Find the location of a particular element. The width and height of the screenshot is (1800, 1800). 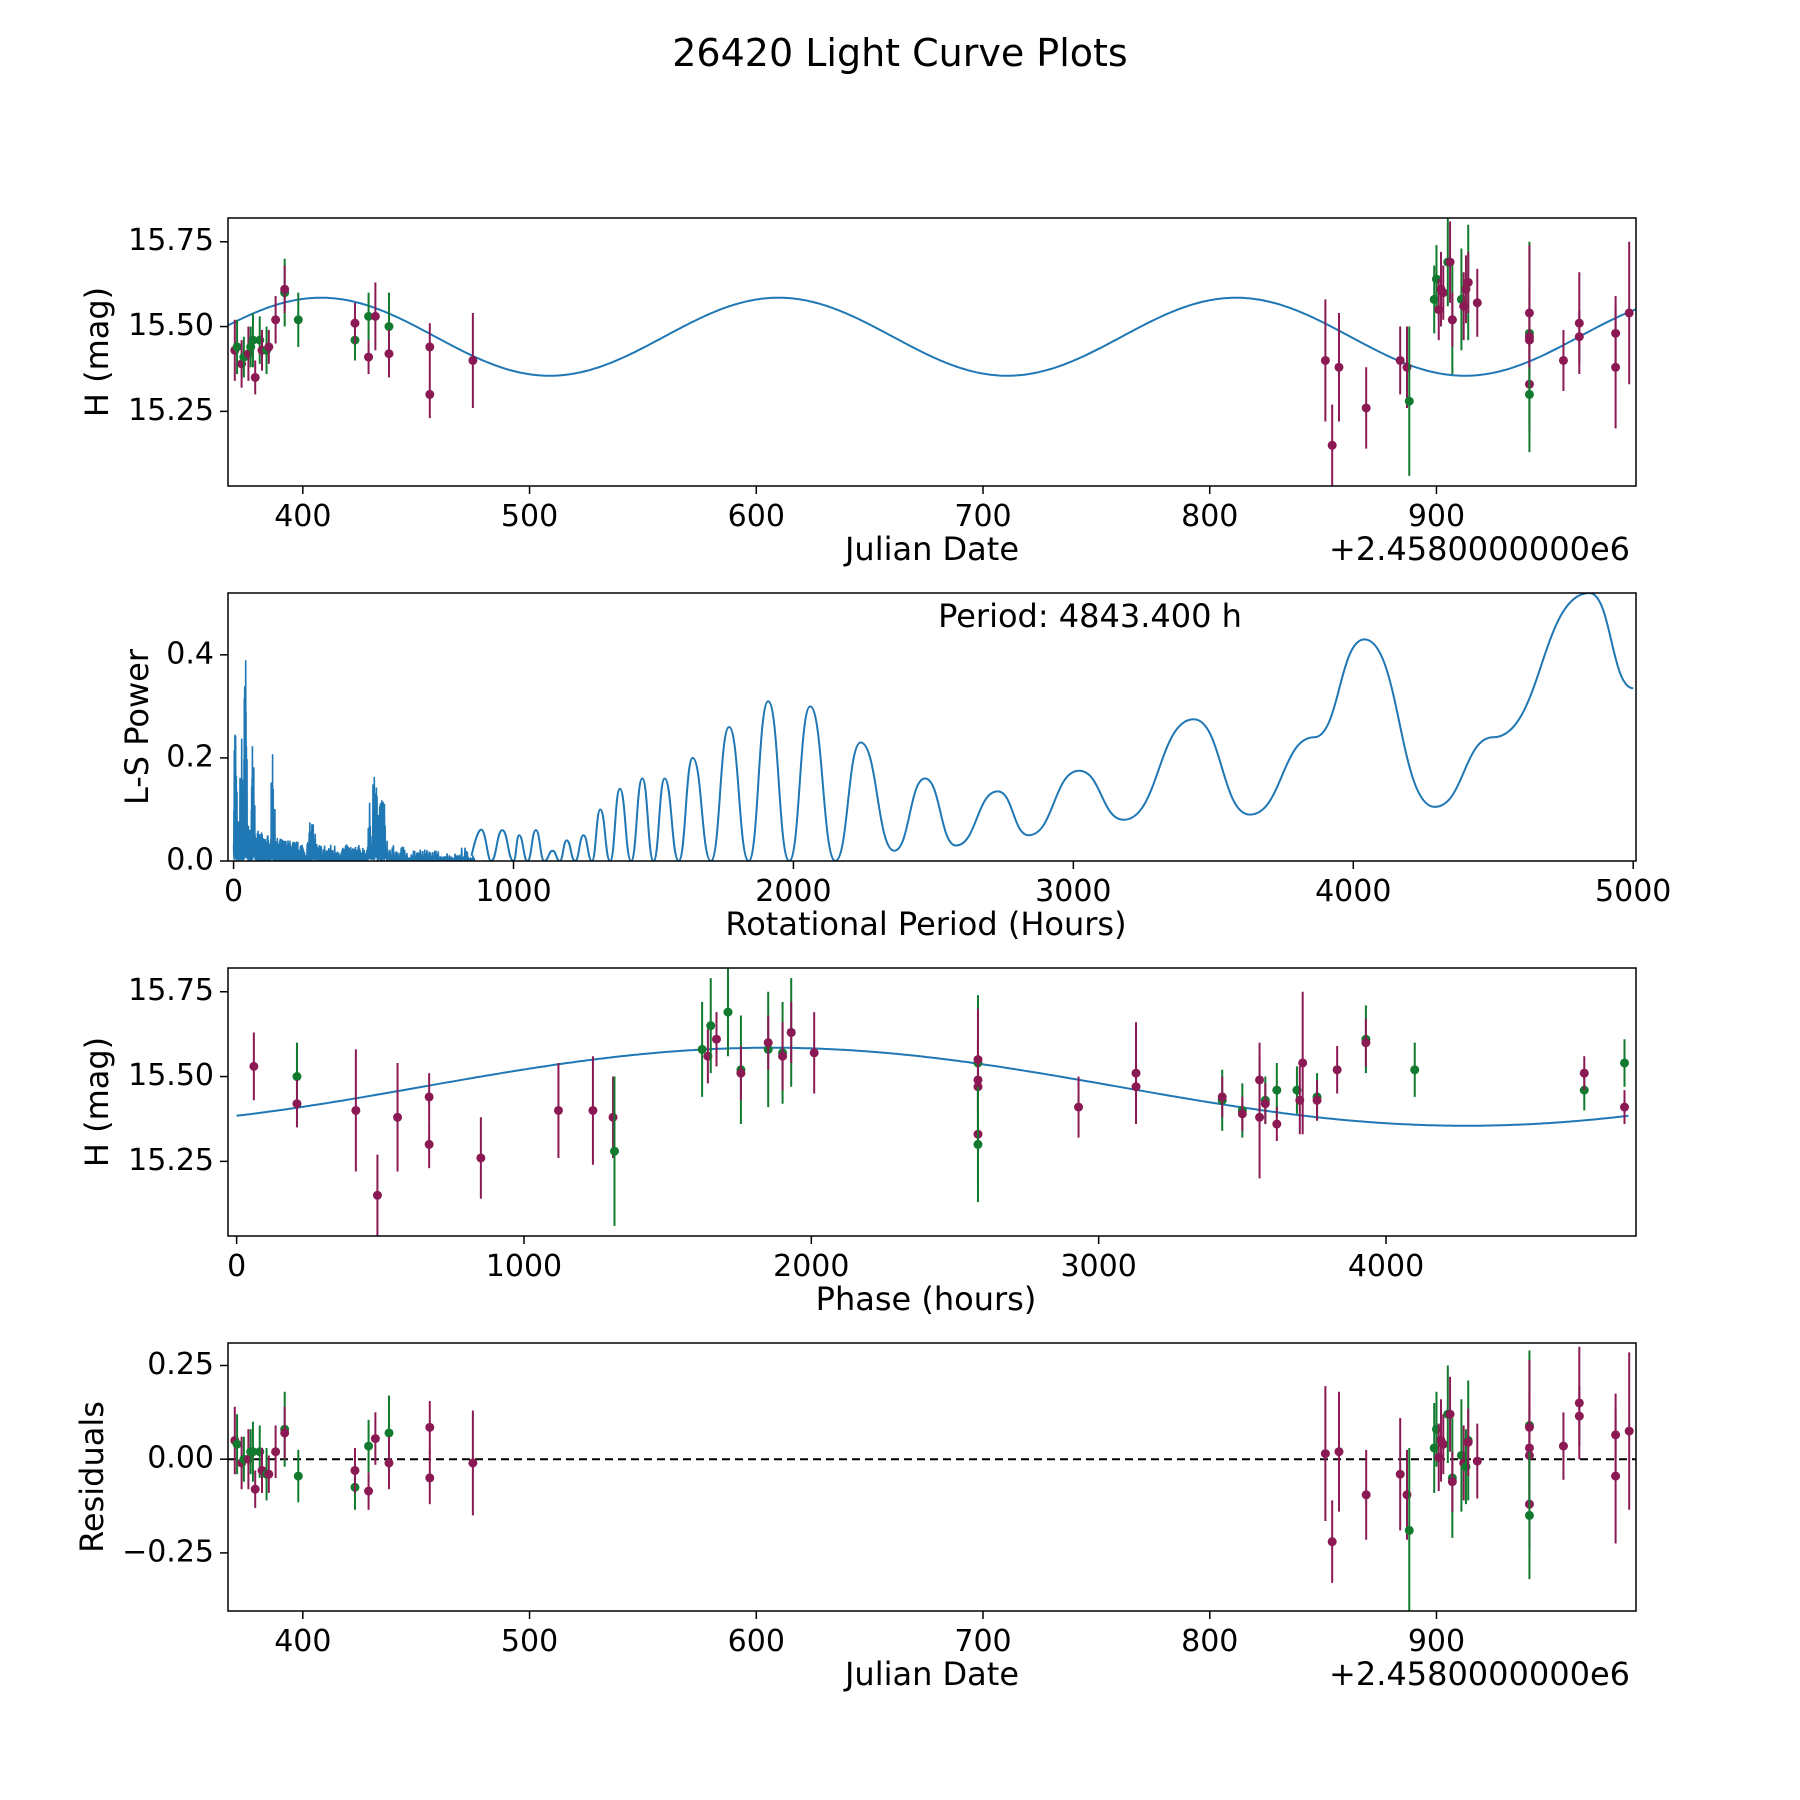

periodogram-x-tick-label: 5000 is located at coordinates (1633, 891).